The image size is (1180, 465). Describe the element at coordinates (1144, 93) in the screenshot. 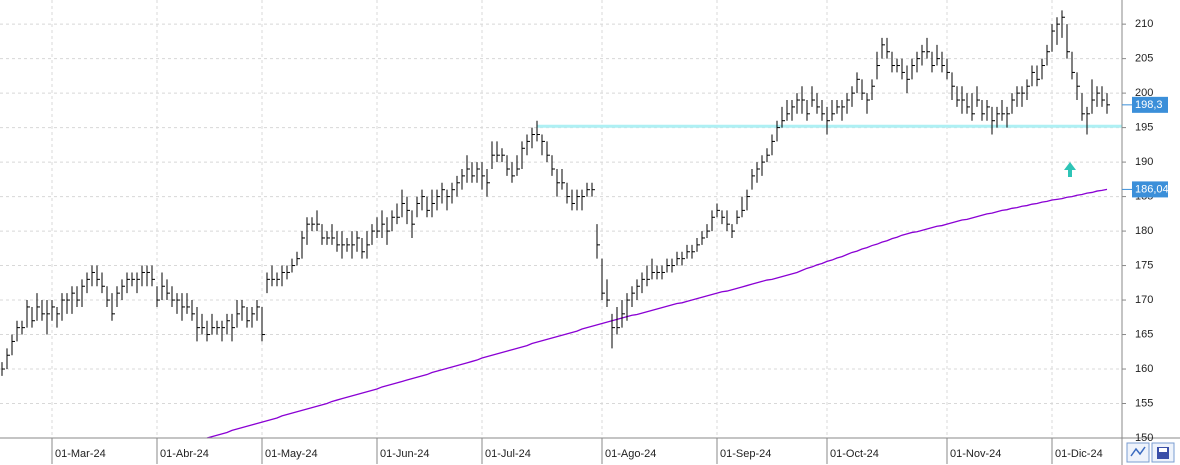

I see `y-tick-label: 200` at that location.